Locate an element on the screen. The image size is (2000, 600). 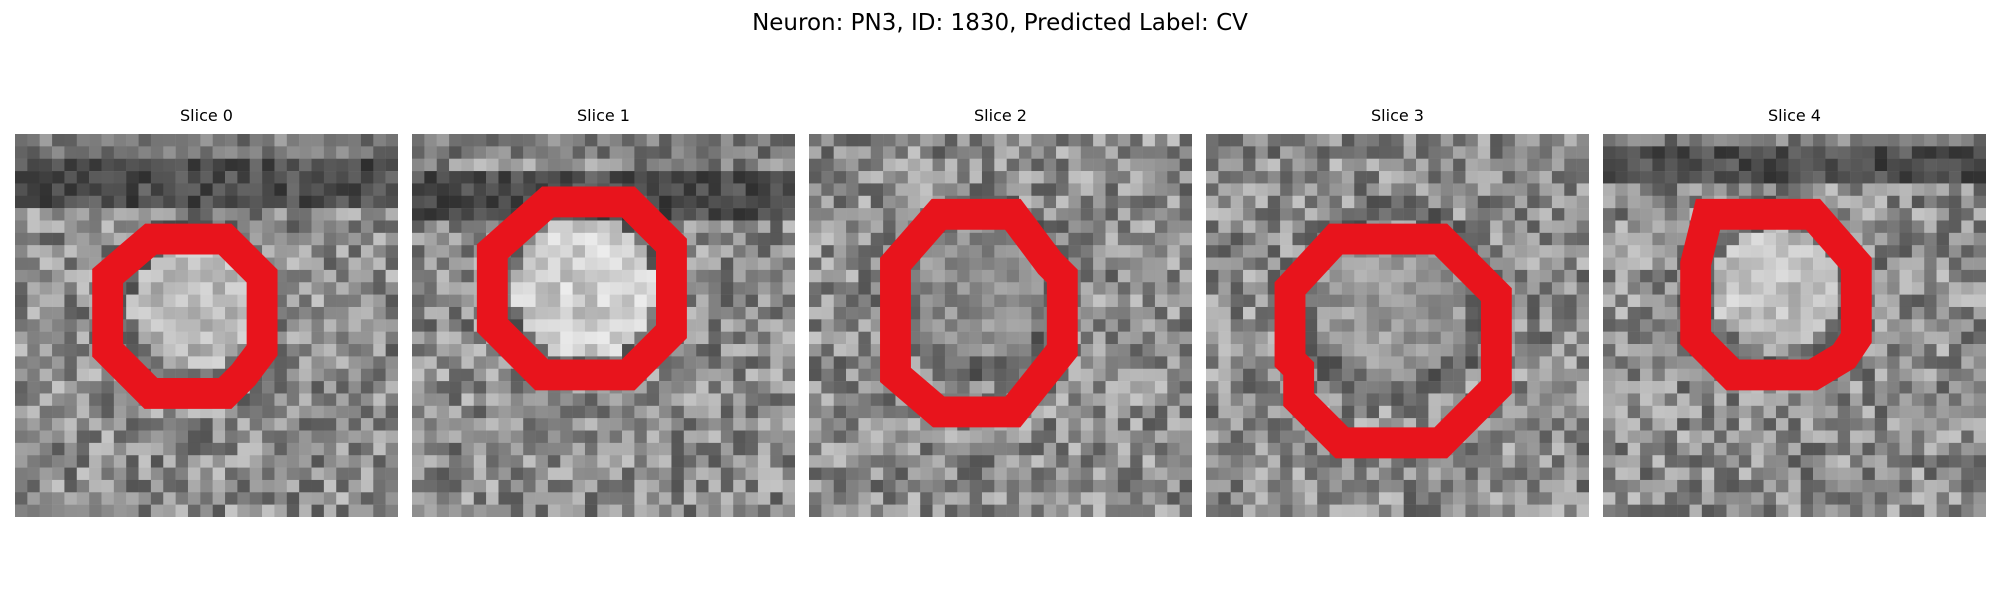
slice-title: Slice 2 is located at coordinates (1000, 116).